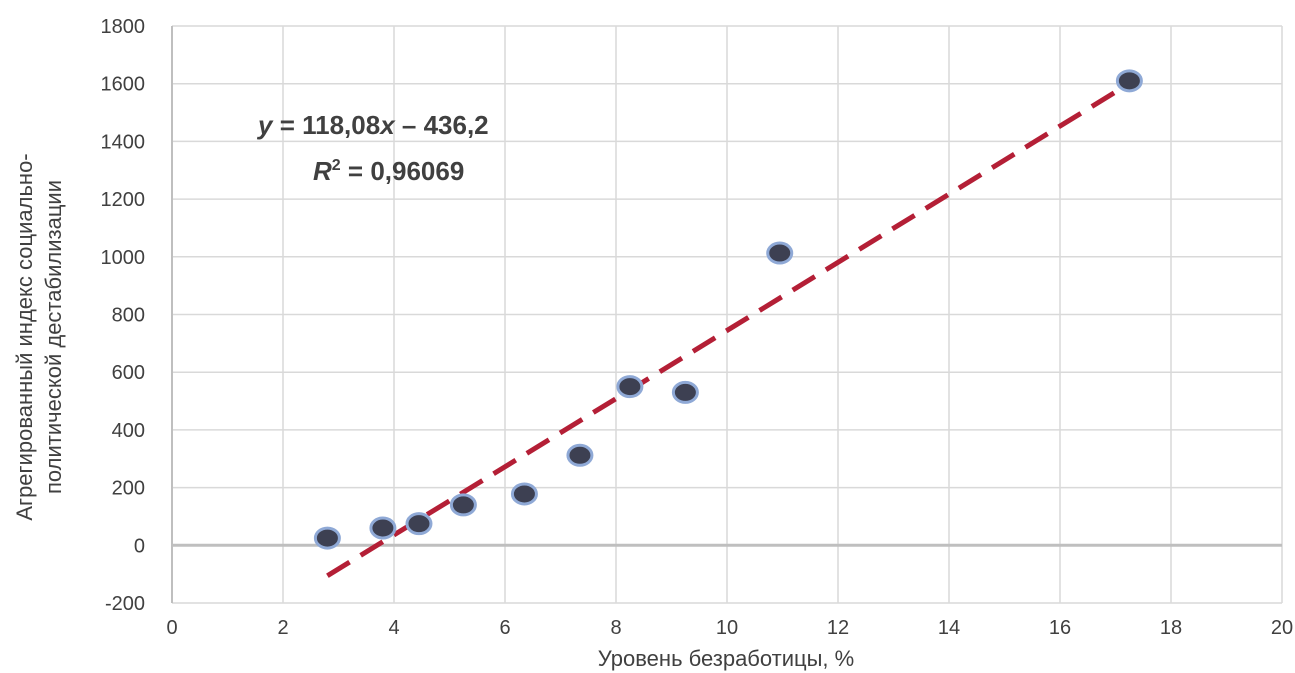 The width and height of the screenshot is (1295, 673). What do you see at coordinates (123, 85) in the screenshot?
I see `y-tick-label: 1600` at bounding box center [123, 85].